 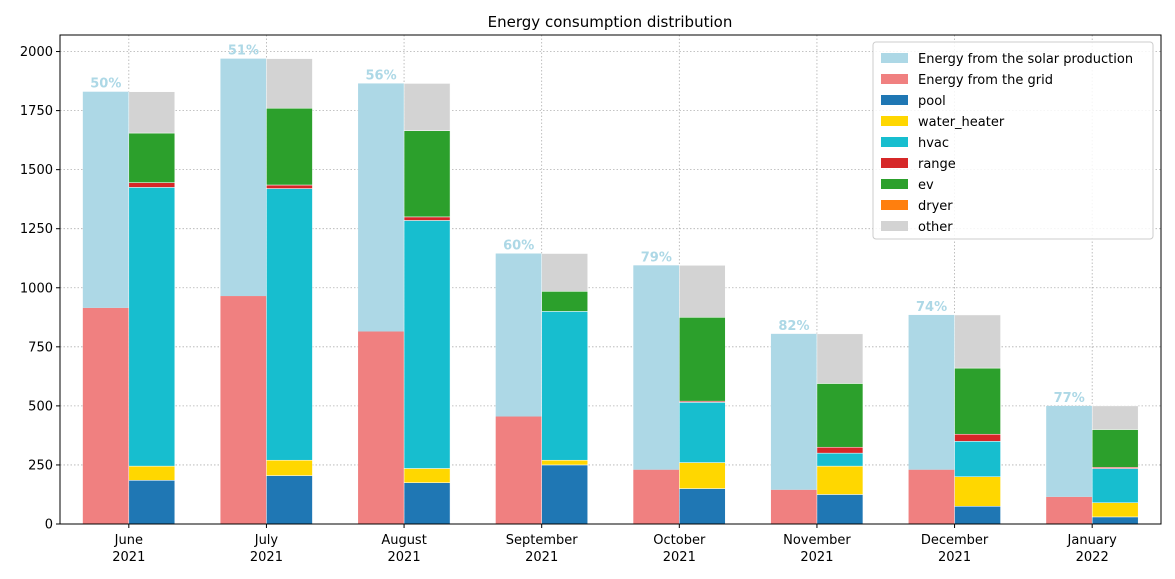 I want to click on legend-label: ev, so click(x=926, y=185).